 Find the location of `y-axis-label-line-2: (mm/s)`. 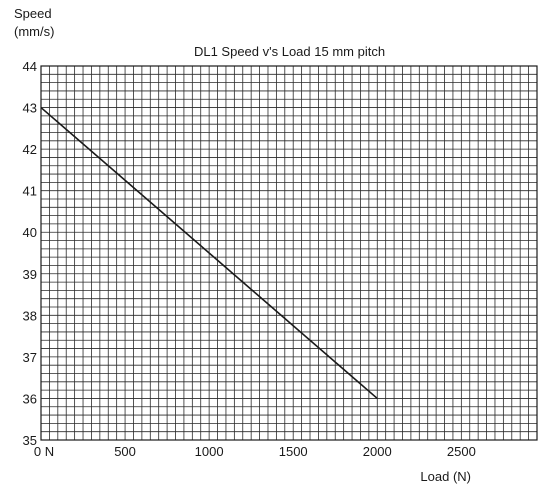

y-axis-label-line-2: (mm/s) is located at coordinates (34, 31).